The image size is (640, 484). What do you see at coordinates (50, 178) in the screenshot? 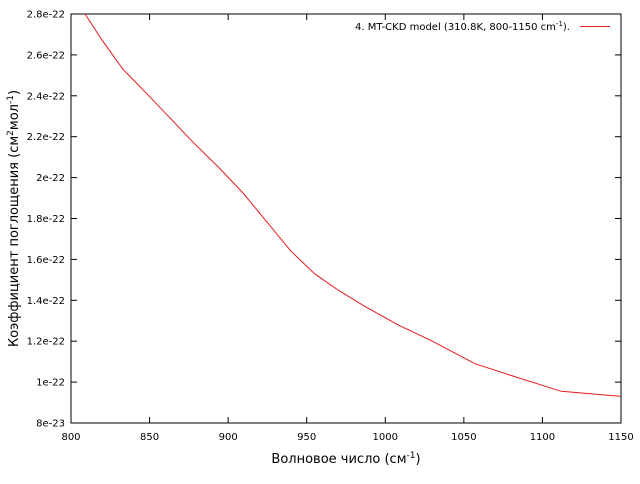
I see `y-tick-label: 2e-22` at bounding box center [50, 178].